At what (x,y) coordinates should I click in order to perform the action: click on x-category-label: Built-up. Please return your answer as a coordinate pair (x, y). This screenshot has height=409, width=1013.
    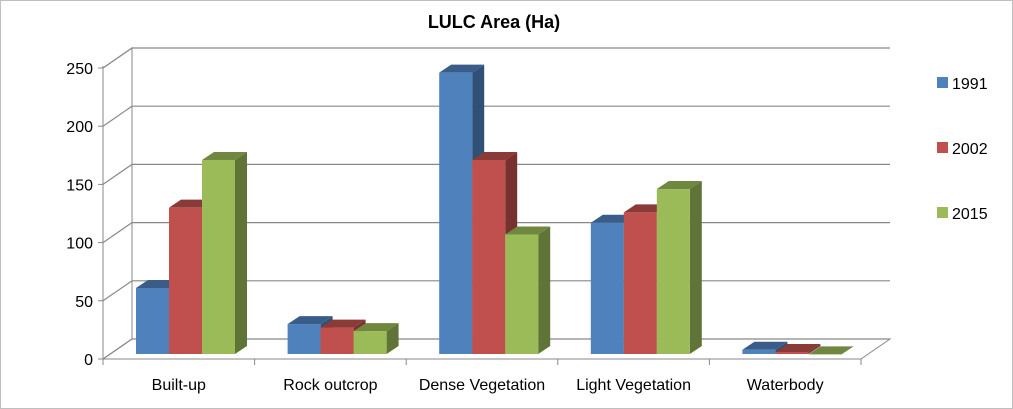
    Looking at the image, I should click on (179, 385).